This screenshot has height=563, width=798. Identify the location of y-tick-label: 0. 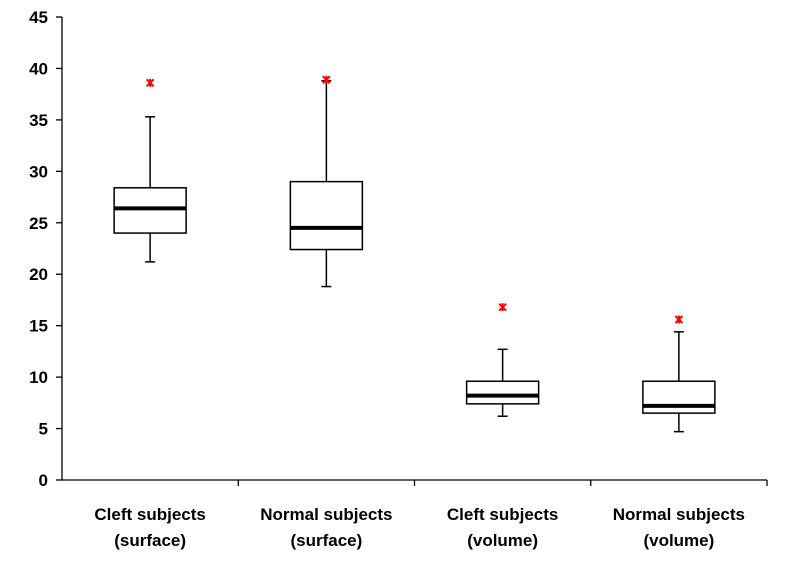
(43, 480).